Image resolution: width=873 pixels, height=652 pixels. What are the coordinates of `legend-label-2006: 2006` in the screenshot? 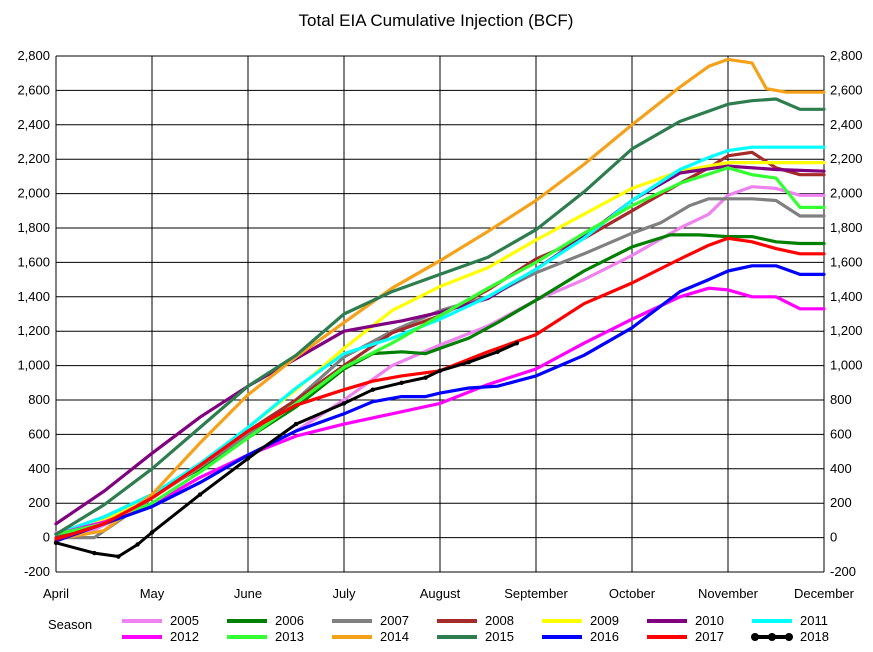 It's located at (289, 620).